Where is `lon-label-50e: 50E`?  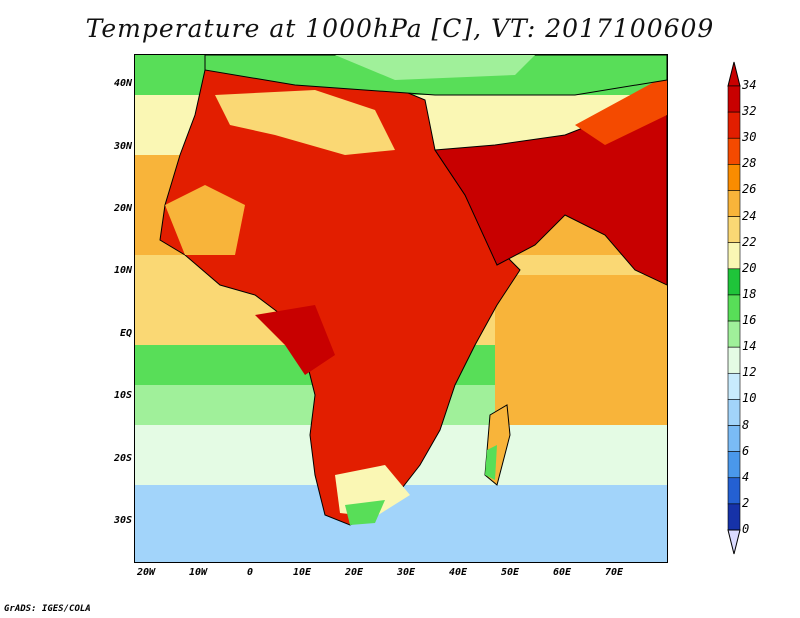 lon-label-50e: 50E is located at coordinates (510, 572).